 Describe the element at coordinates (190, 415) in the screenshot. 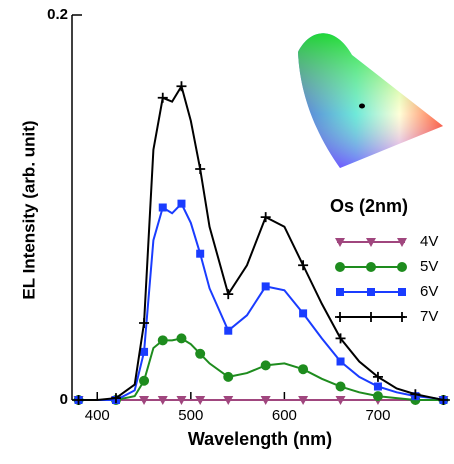

I see `x-tick-label: 500` at that location.